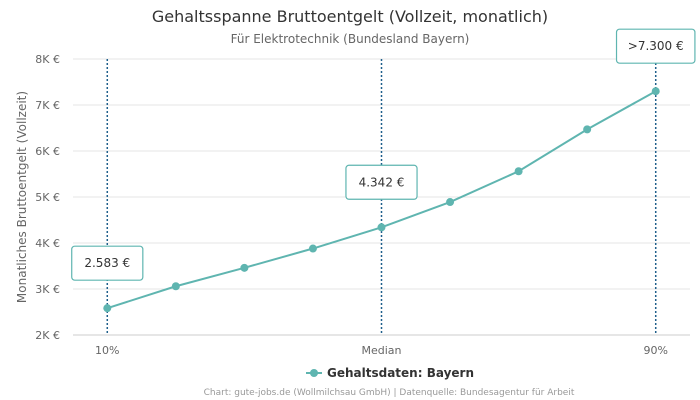 This screenshot has width=700, height=400. Describe the element at coordinates (400, 373) in the screenshot. I see `legend-series-label: Gehaltsdaten: Bayern` at that location.